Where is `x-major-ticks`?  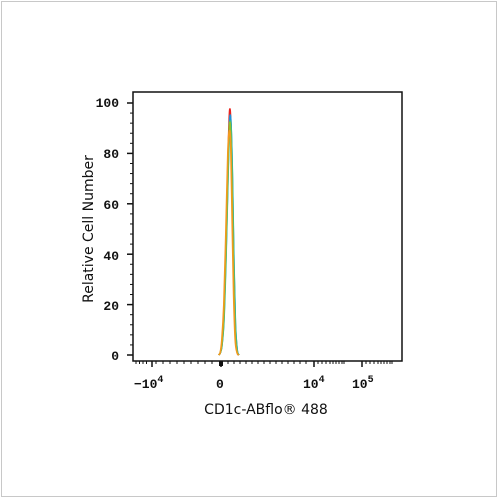
x-major-ticks is located at coordinates (257, 364).